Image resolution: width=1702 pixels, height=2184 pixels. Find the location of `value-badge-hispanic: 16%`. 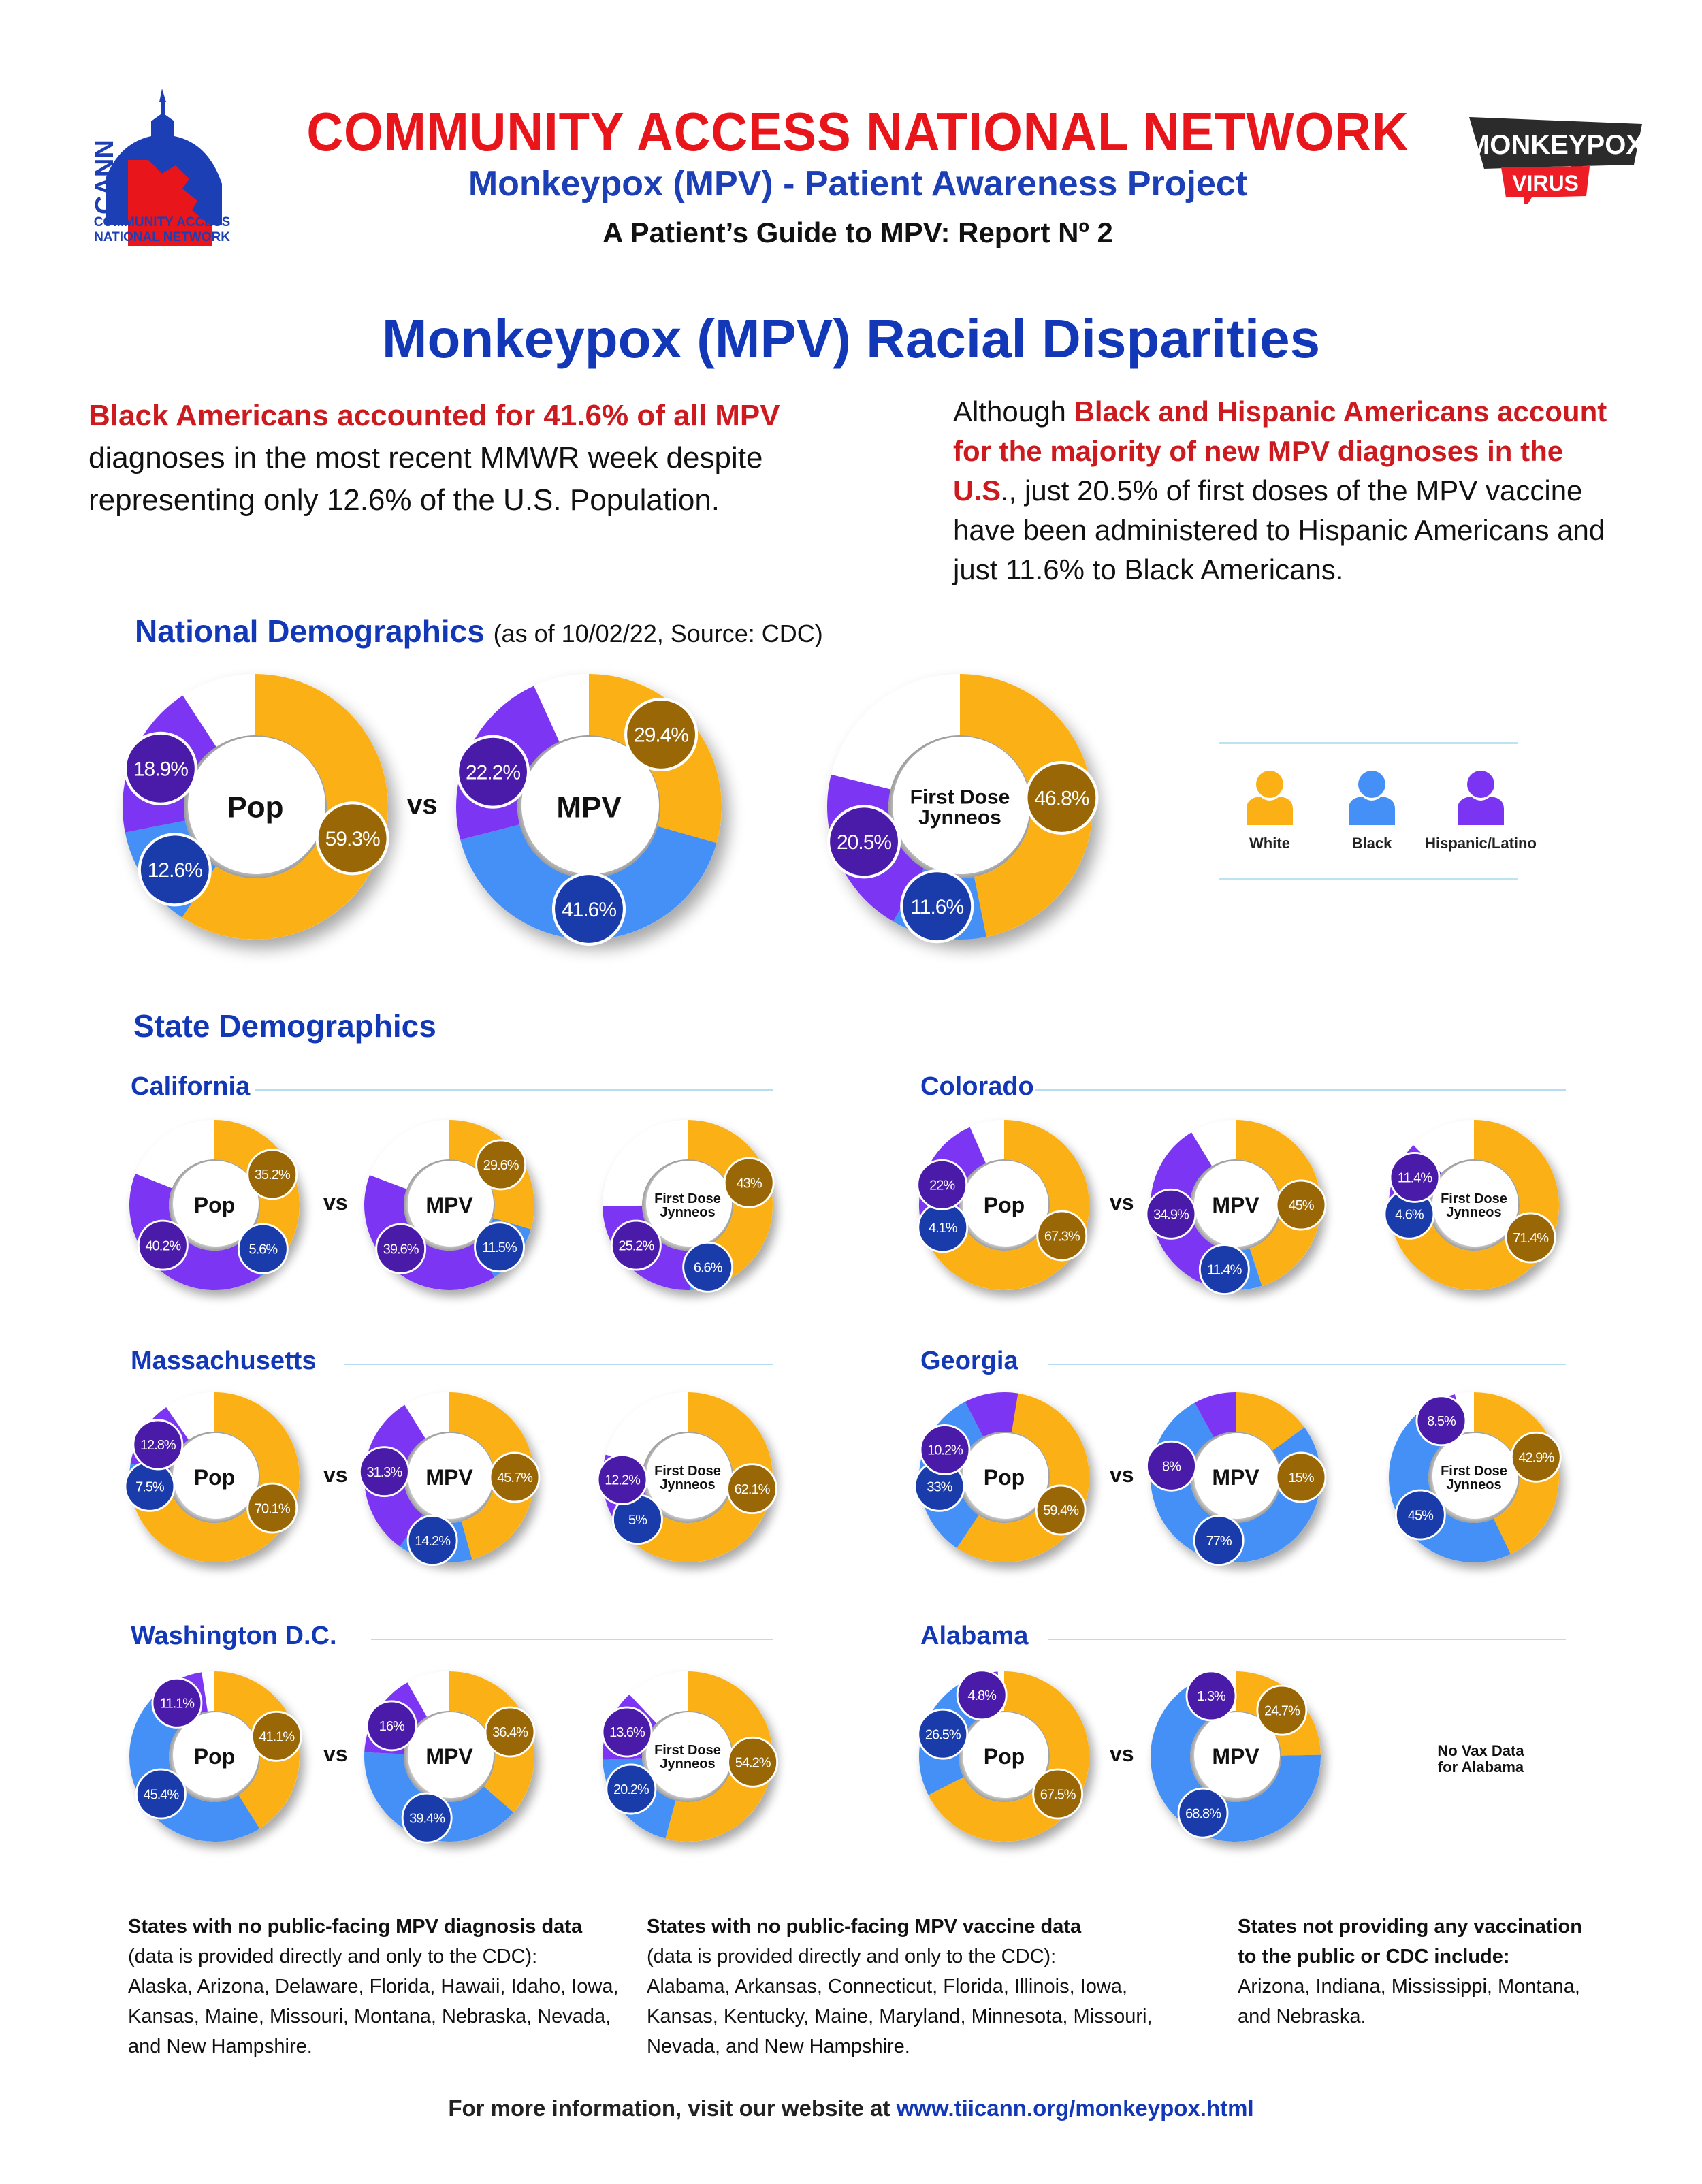

value-badge-hispanic: 16% is located at coordinates (391, 1726).